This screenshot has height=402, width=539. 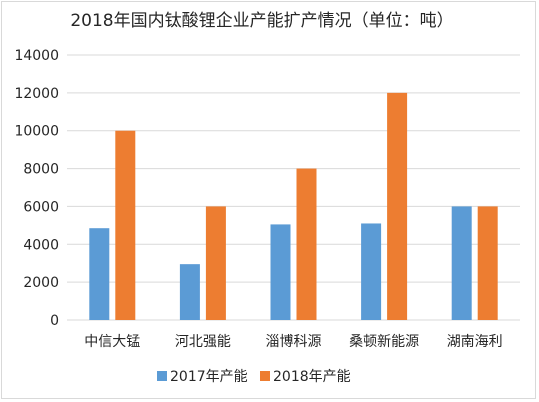 What do you see at coordinates (54, 321) in the screenshot?
I see `y-tick-label: 0` at bounding box center [54, 321].